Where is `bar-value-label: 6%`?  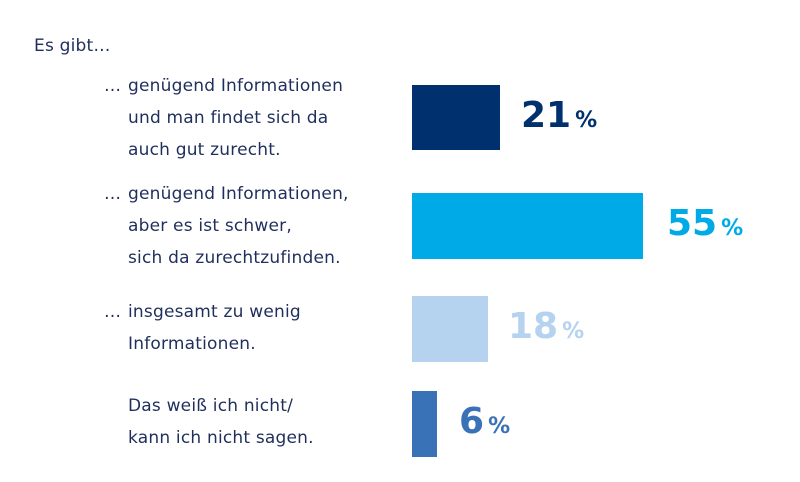 bar-value-label: 6% is located at coordinates (484, 421).